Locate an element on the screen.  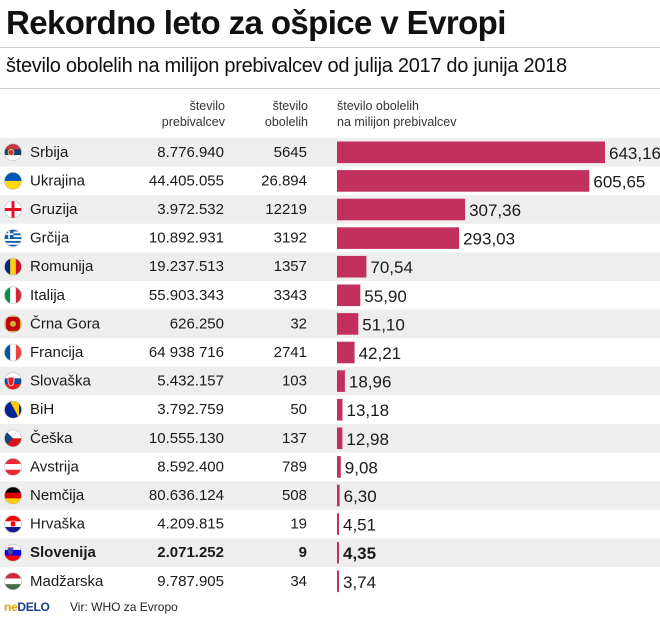
table-row: Črna Gora 626.250 32 51,10 is located at coordinates (330, 324).